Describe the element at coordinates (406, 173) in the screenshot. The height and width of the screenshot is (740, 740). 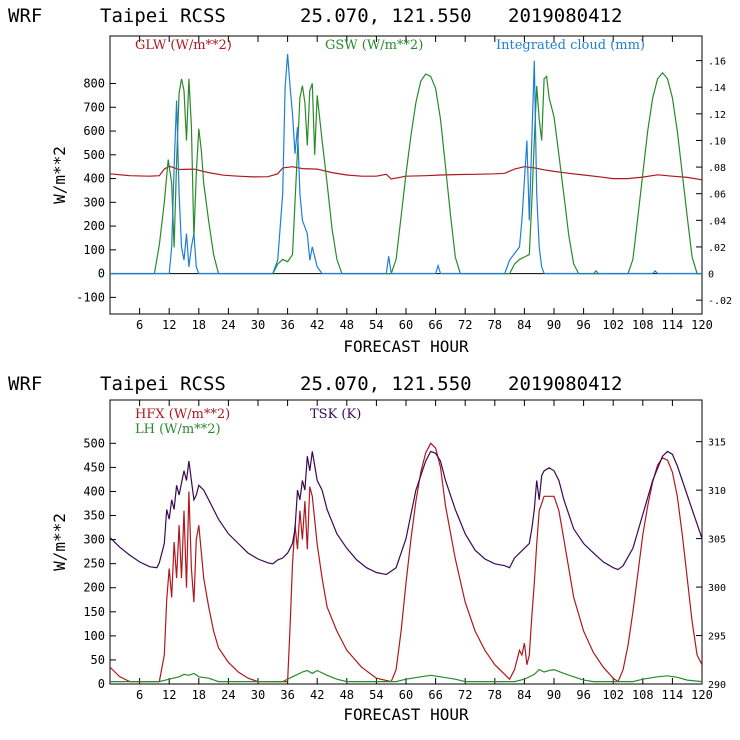
I see `series-line-glw` at that location.